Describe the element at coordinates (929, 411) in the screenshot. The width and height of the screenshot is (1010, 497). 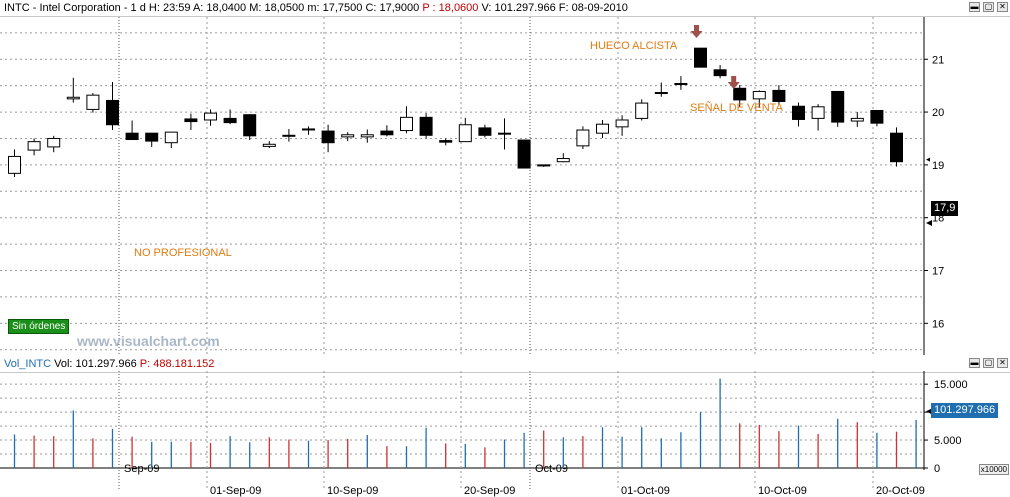
I see `volume-pointer-icon` at that location.